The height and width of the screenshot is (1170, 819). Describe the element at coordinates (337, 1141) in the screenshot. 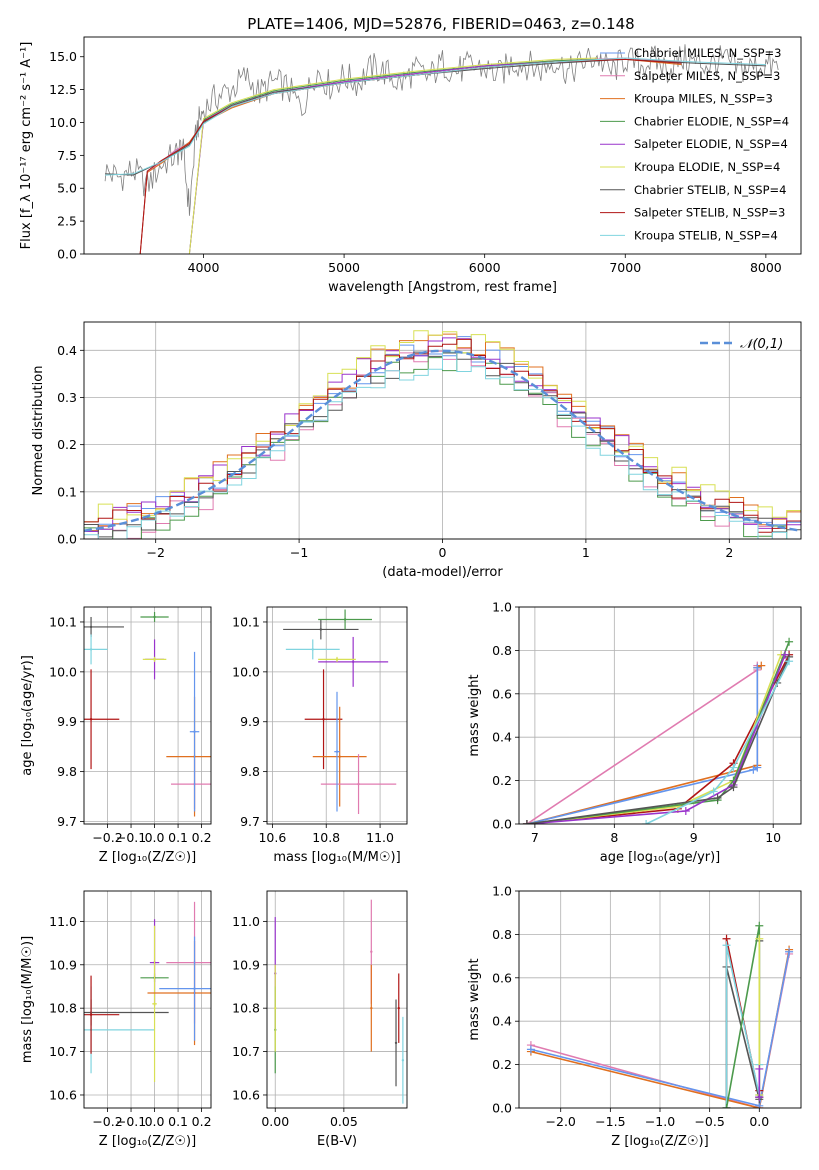

I see `mass_vs_ebv-xlabel: E(B-V)` at that location.